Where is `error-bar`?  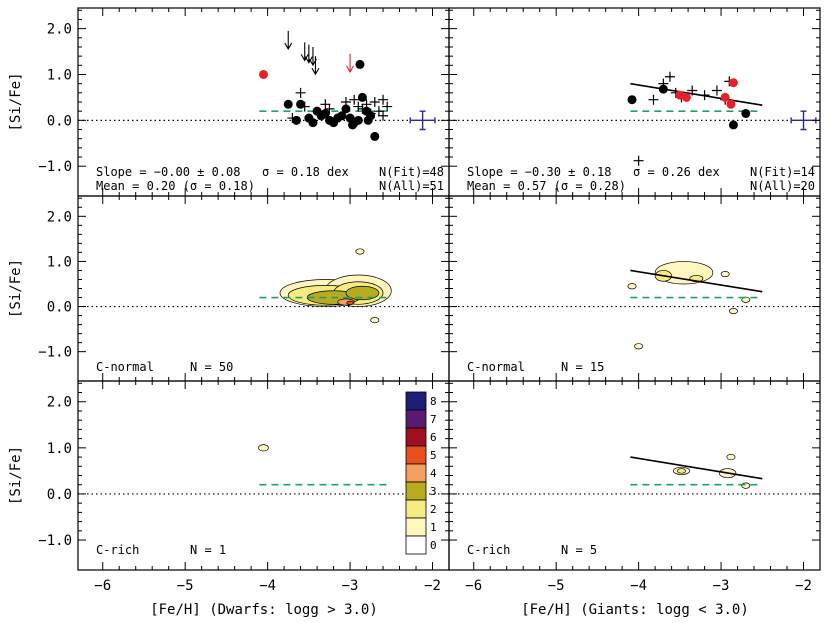 error-bar is located at coordinates (422, 120).